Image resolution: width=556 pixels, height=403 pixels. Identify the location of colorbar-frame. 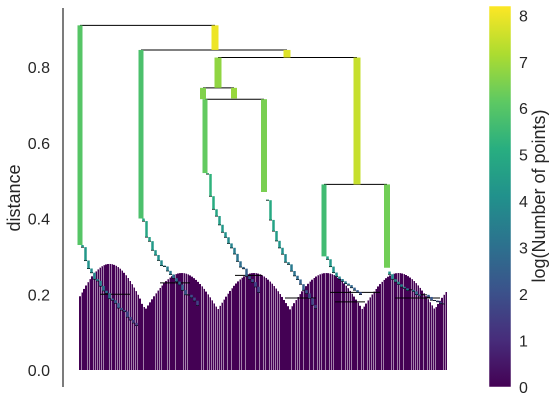
(500, 196).